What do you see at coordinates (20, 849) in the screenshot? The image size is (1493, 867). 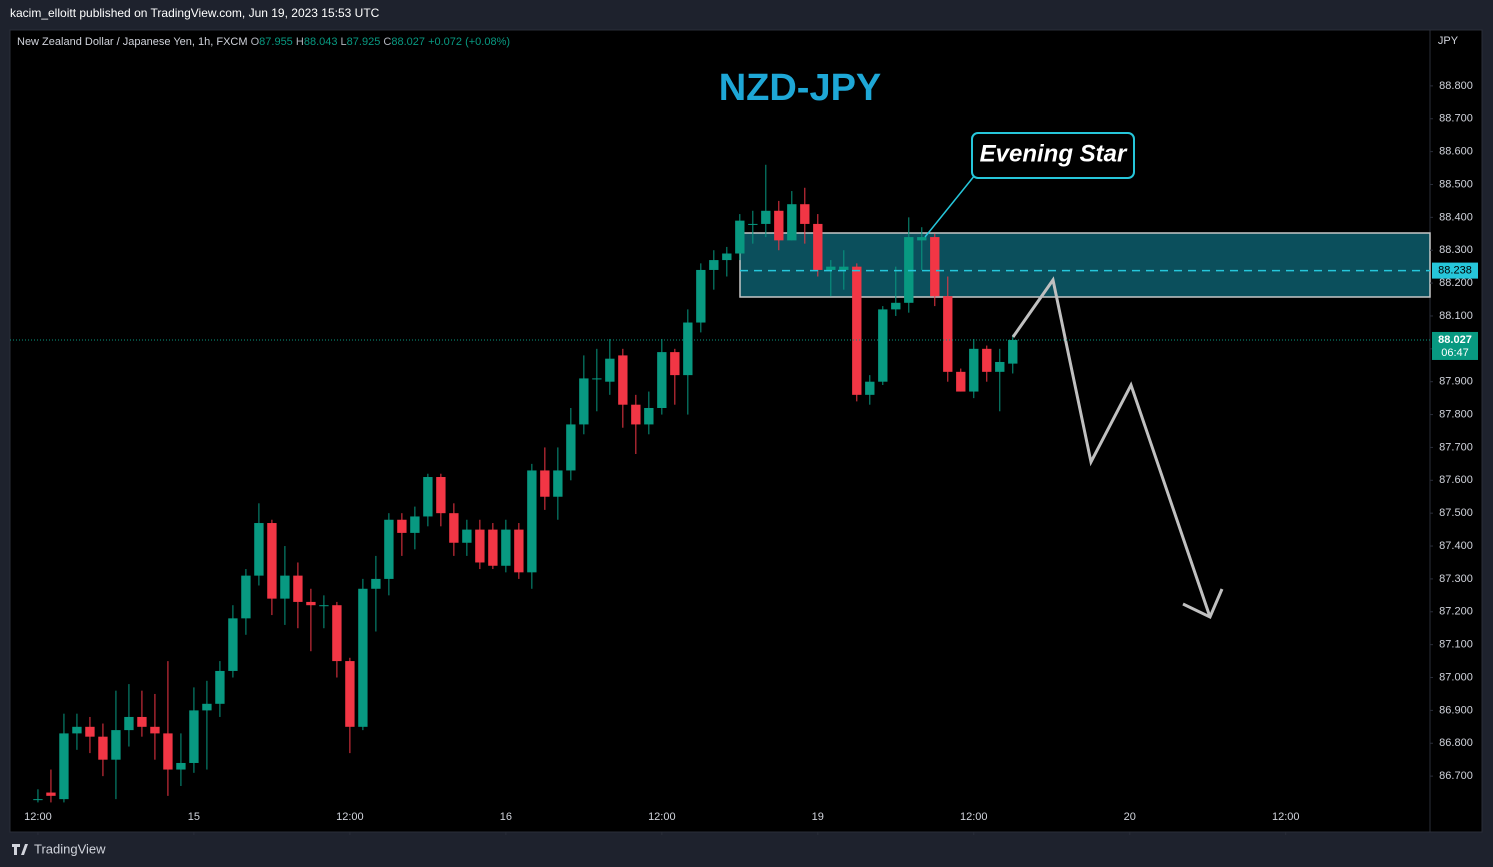 I see `footer-logo` at bounding box center [20, 849].